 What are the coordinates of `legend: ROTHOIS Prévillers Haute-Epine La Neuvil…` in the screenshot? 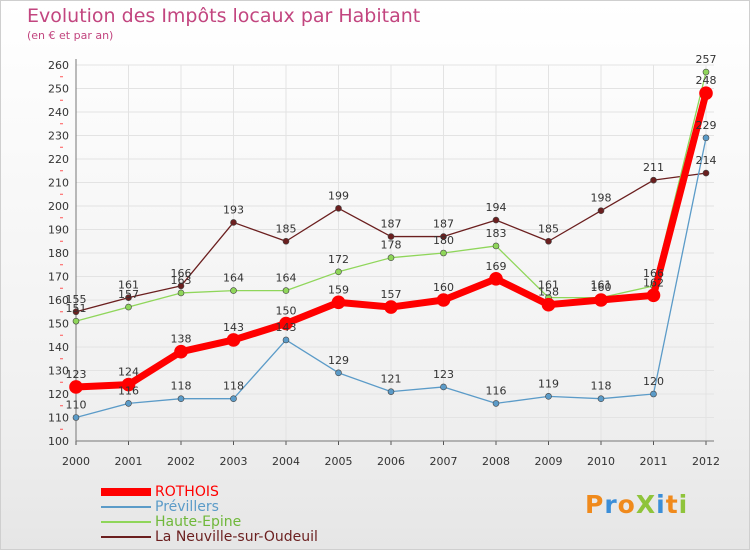 It's located at (231, 514).